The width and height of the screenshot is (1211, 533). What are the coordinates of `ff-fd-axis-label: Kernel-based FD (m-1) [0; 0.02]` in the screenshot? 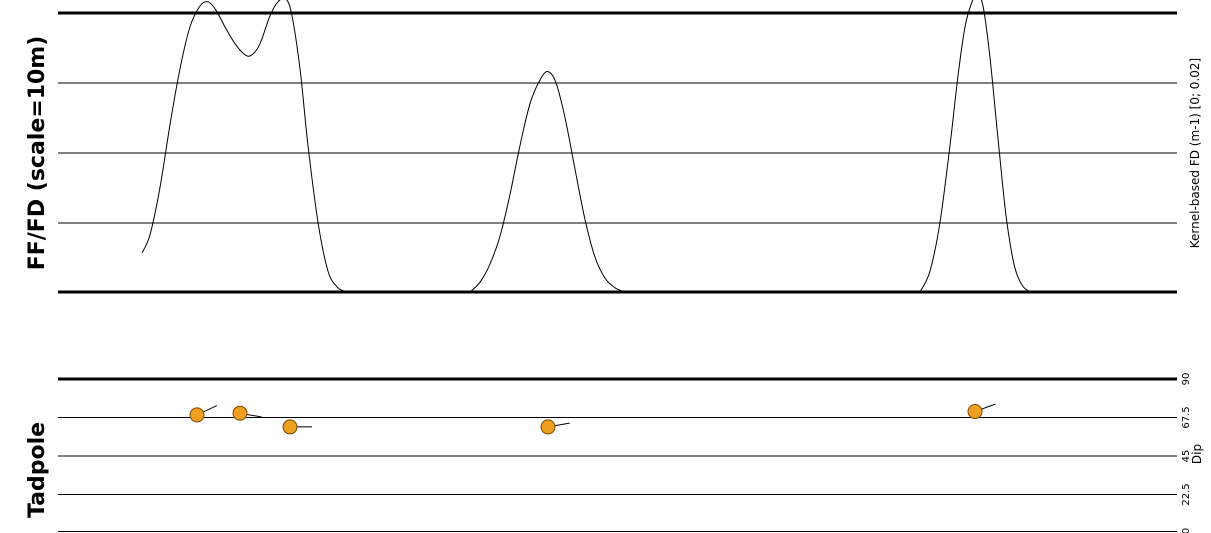 It's located at (1195, 153).